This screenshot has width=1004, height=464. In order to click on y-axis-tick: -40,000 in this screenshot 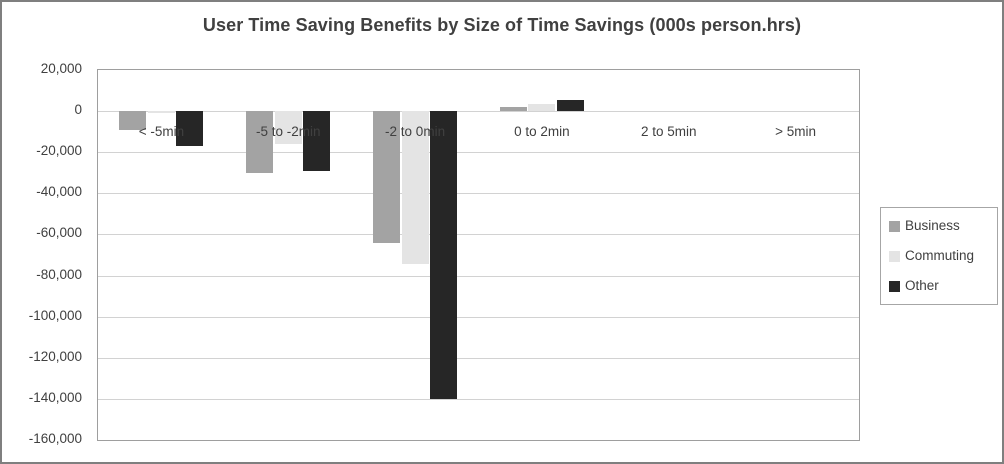, I will do `click(59, 192)`.